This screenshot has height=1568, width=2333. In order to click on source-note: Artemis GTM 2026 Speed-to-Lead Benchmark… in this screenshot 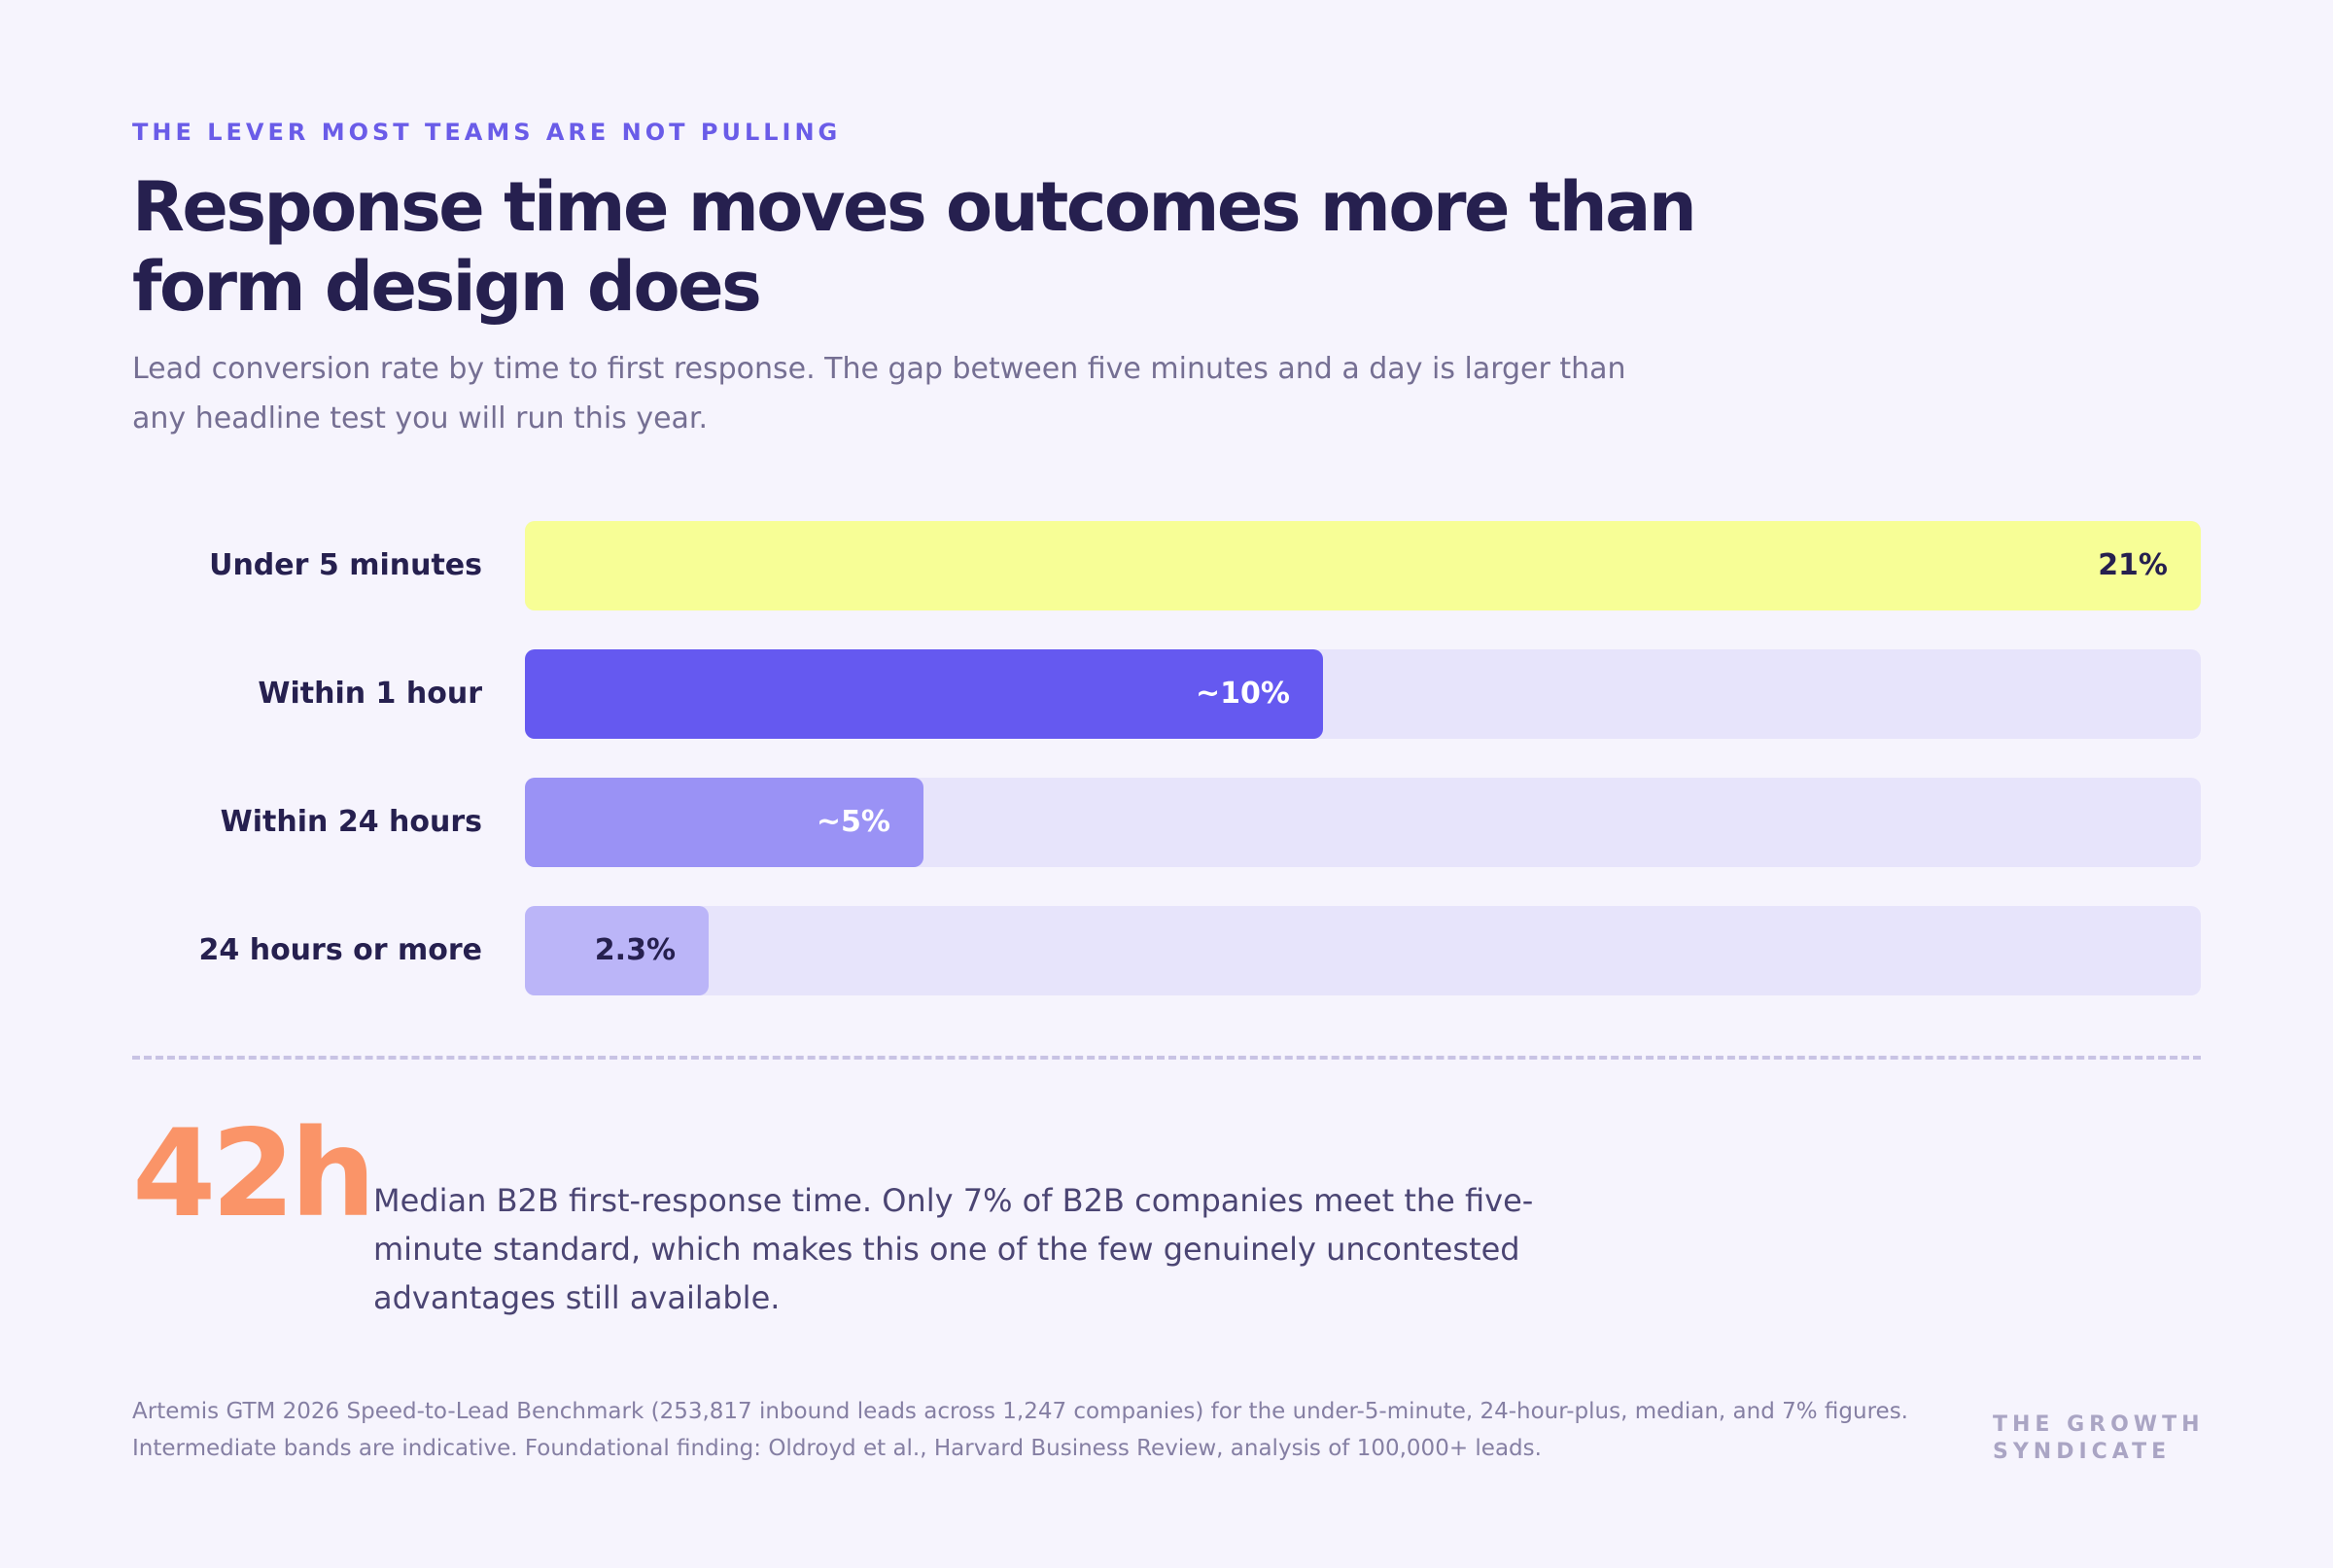, I will do `click(1020, 1430)`.